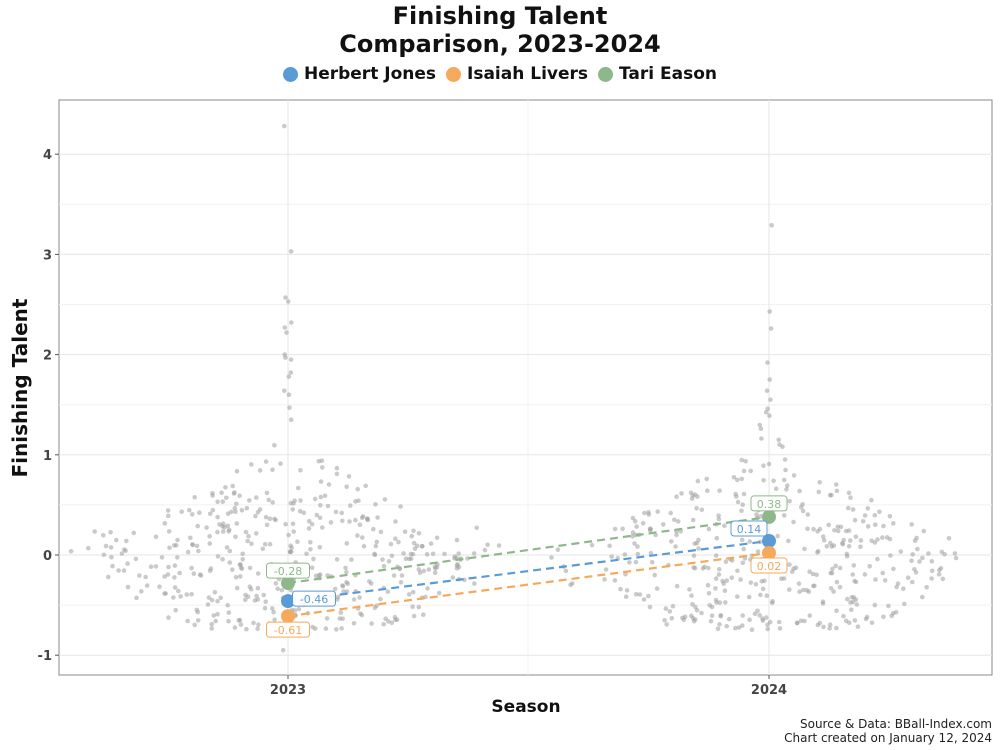 The image size is (1000, 750). Describe the element at coordinates (528, 686) in the screenshot. I see `x-axis-ticks: 2023 2024` at that location.